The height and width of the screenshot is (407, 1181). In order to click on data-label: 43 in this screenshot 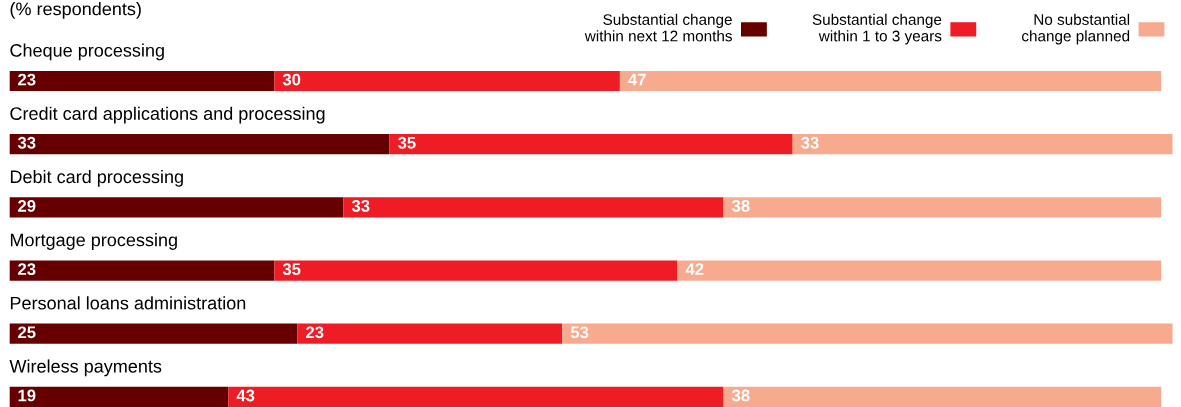, I will do `click(245, 395)`.